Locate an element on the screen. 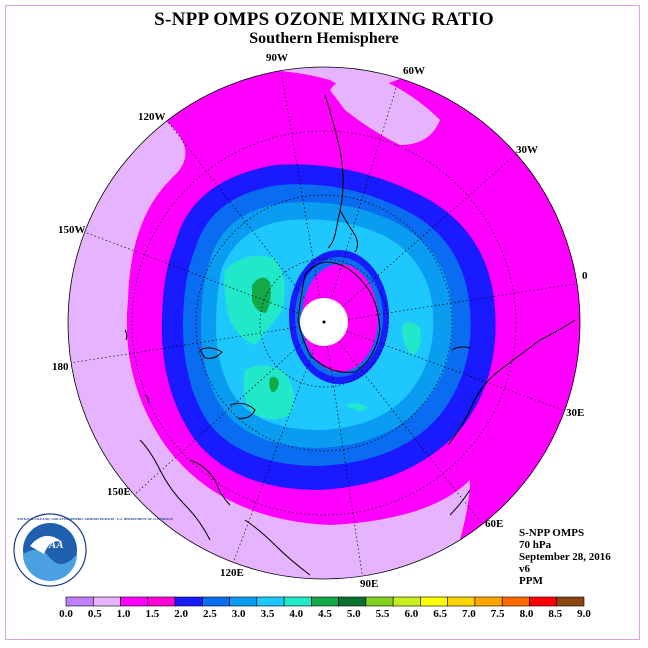 The height and width of the screenshot is (648, 648). color-scale-bar is located at coordinates (325, 601).